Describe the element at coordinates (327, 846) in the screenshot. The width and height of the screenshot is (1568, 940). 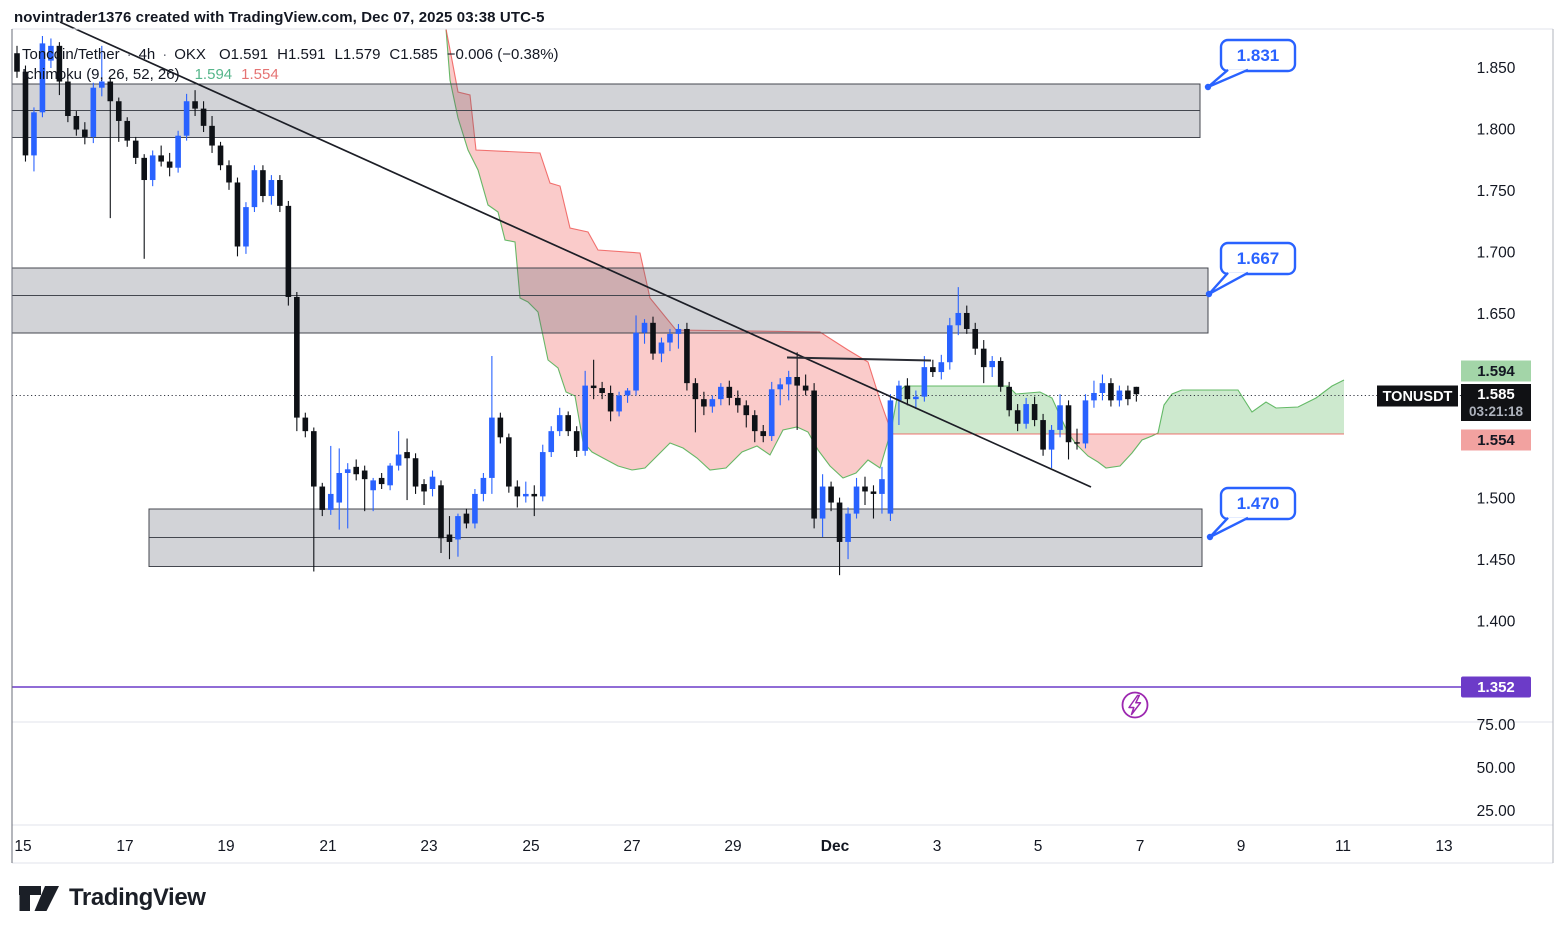
I see `time-tick-label: 21` at that location.